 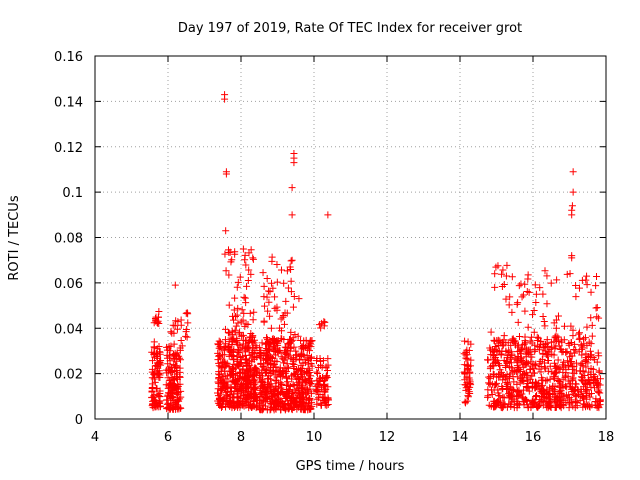 I want to click on y-axis-label: ROTI / TECUs, so click(x=14, y=237).